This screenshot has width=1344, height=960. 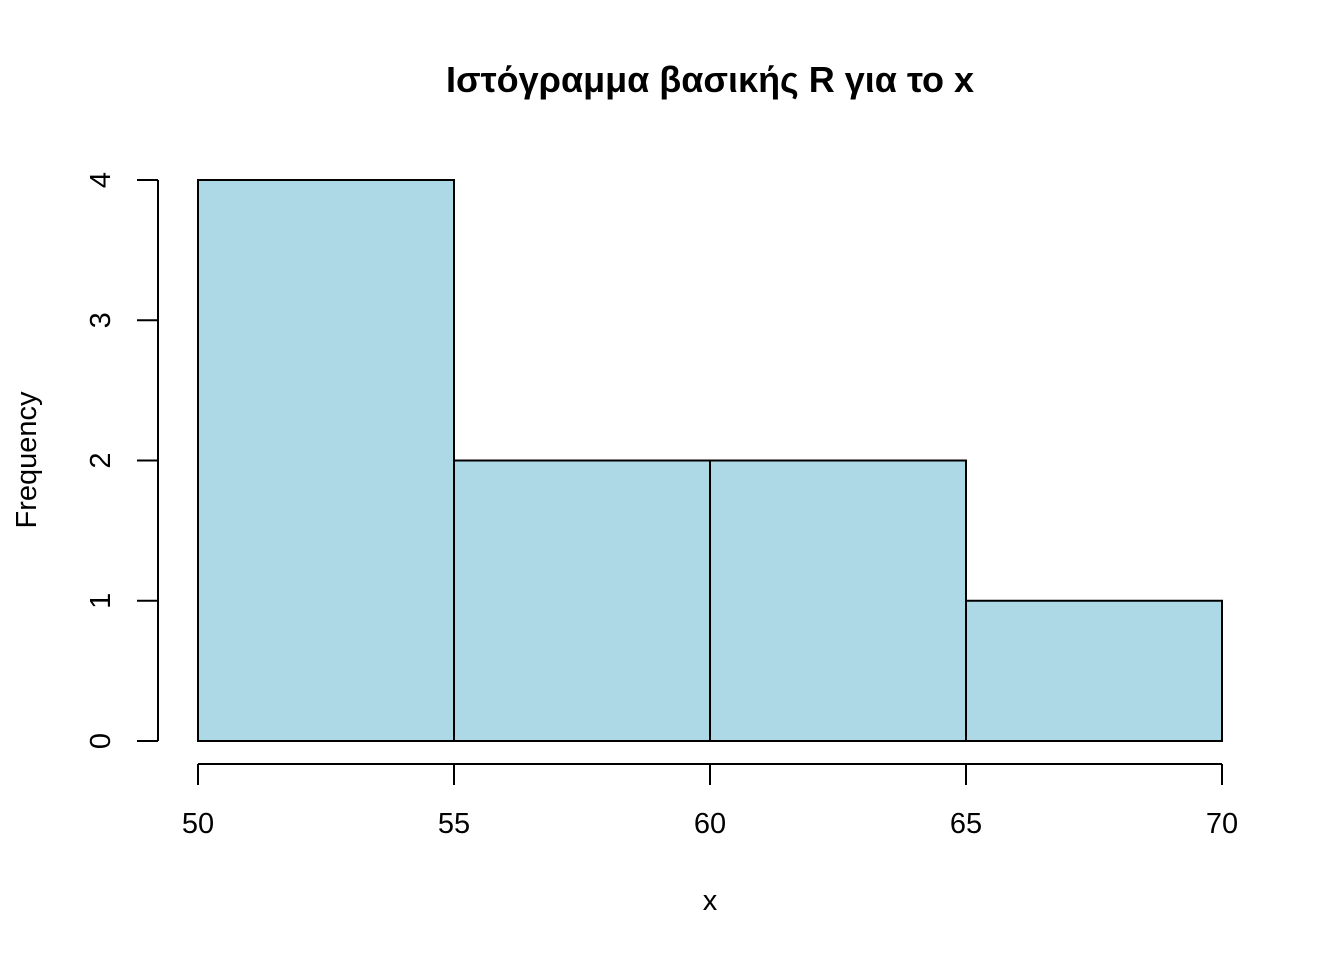 What do you see at coordinates (710, 79) in the screenshot?
I see `chart-title: Ιστόγραμμα βασικής R για το x` at bounding box center [710, 79].